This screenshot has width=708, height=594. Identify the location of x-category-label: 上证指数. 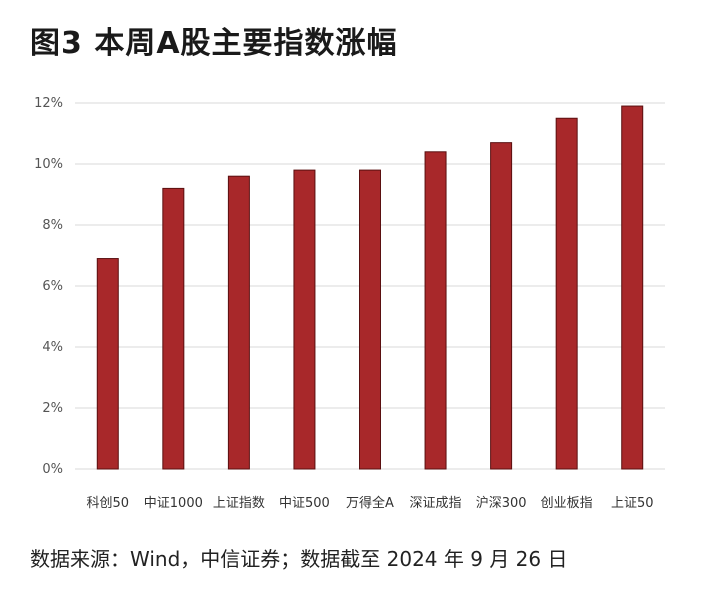
(239, 503).